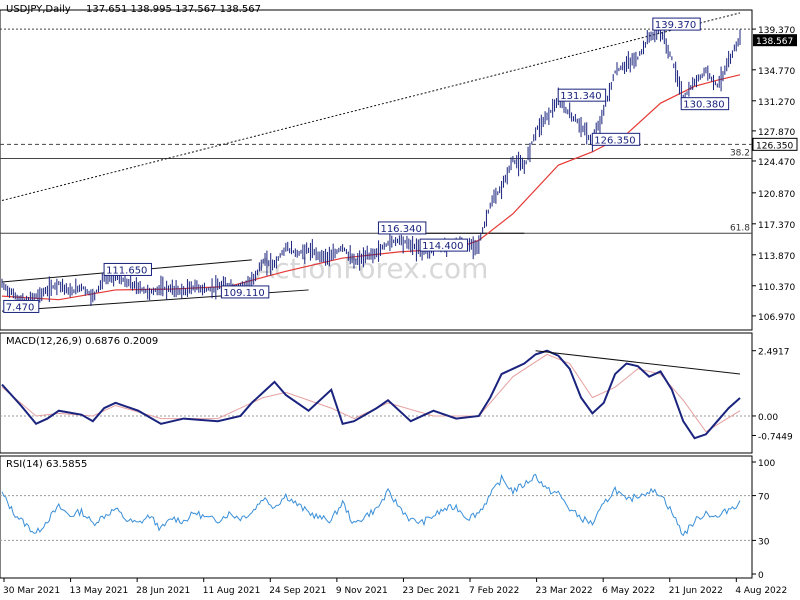 The width and height of the screenshot is (800, 600). Describe the element at coordinates (740, 153) in the screenshot. I see `fib-label: 38.2` at that location.